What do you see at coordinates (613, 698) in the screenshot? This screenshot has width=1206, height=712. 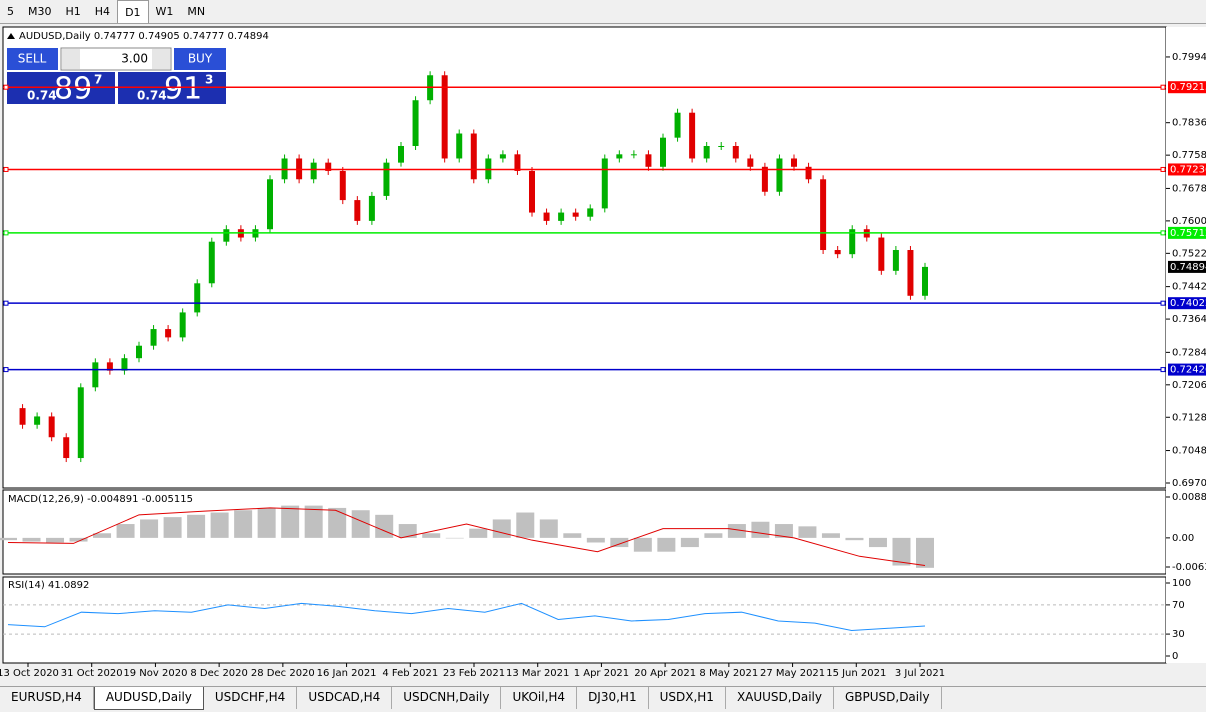 I see `chart-tab: DJ30,H1` at bounding box center [613, 698].